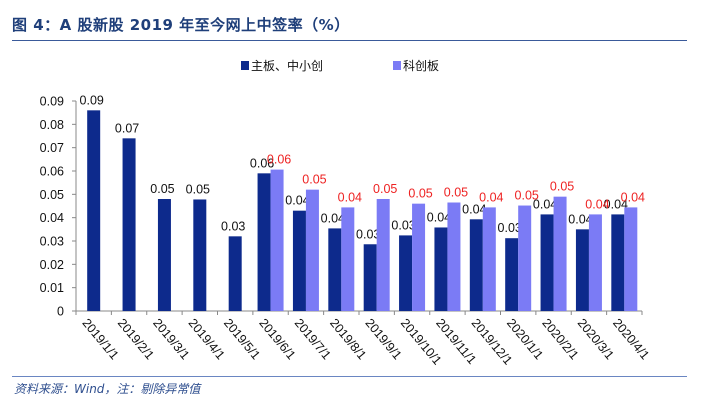 This screenshot has height=409, width=701. What do you see at coordinates (52, 148) in the screenshot?
I see `y-tick-label: 0.07` at bounding box center [52, 148].